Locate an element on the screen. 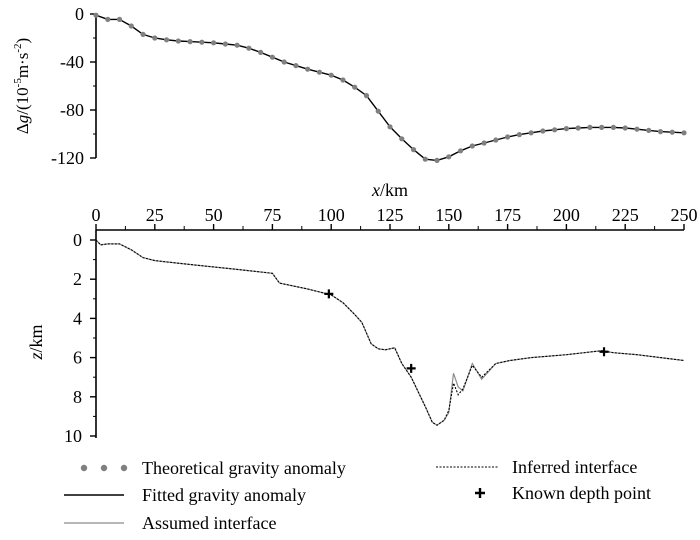 This screenshot has width=700, height=540. x-tick-label: 75 is located at coordinates (272, 215).